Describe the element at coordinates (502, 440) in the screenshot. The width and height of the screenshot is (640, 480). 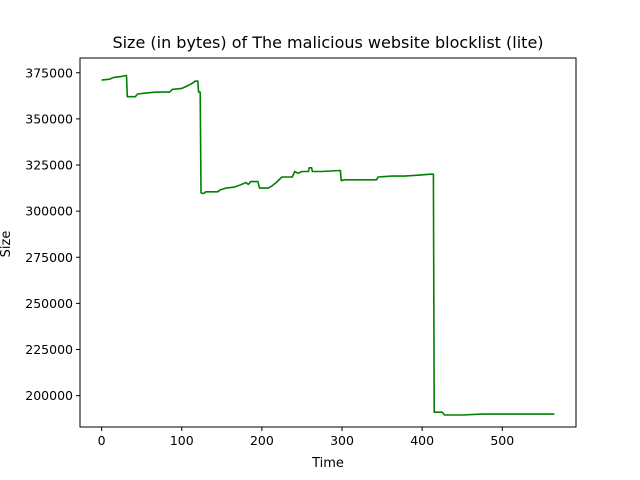
I see `x-tick-label: 500` at that location.